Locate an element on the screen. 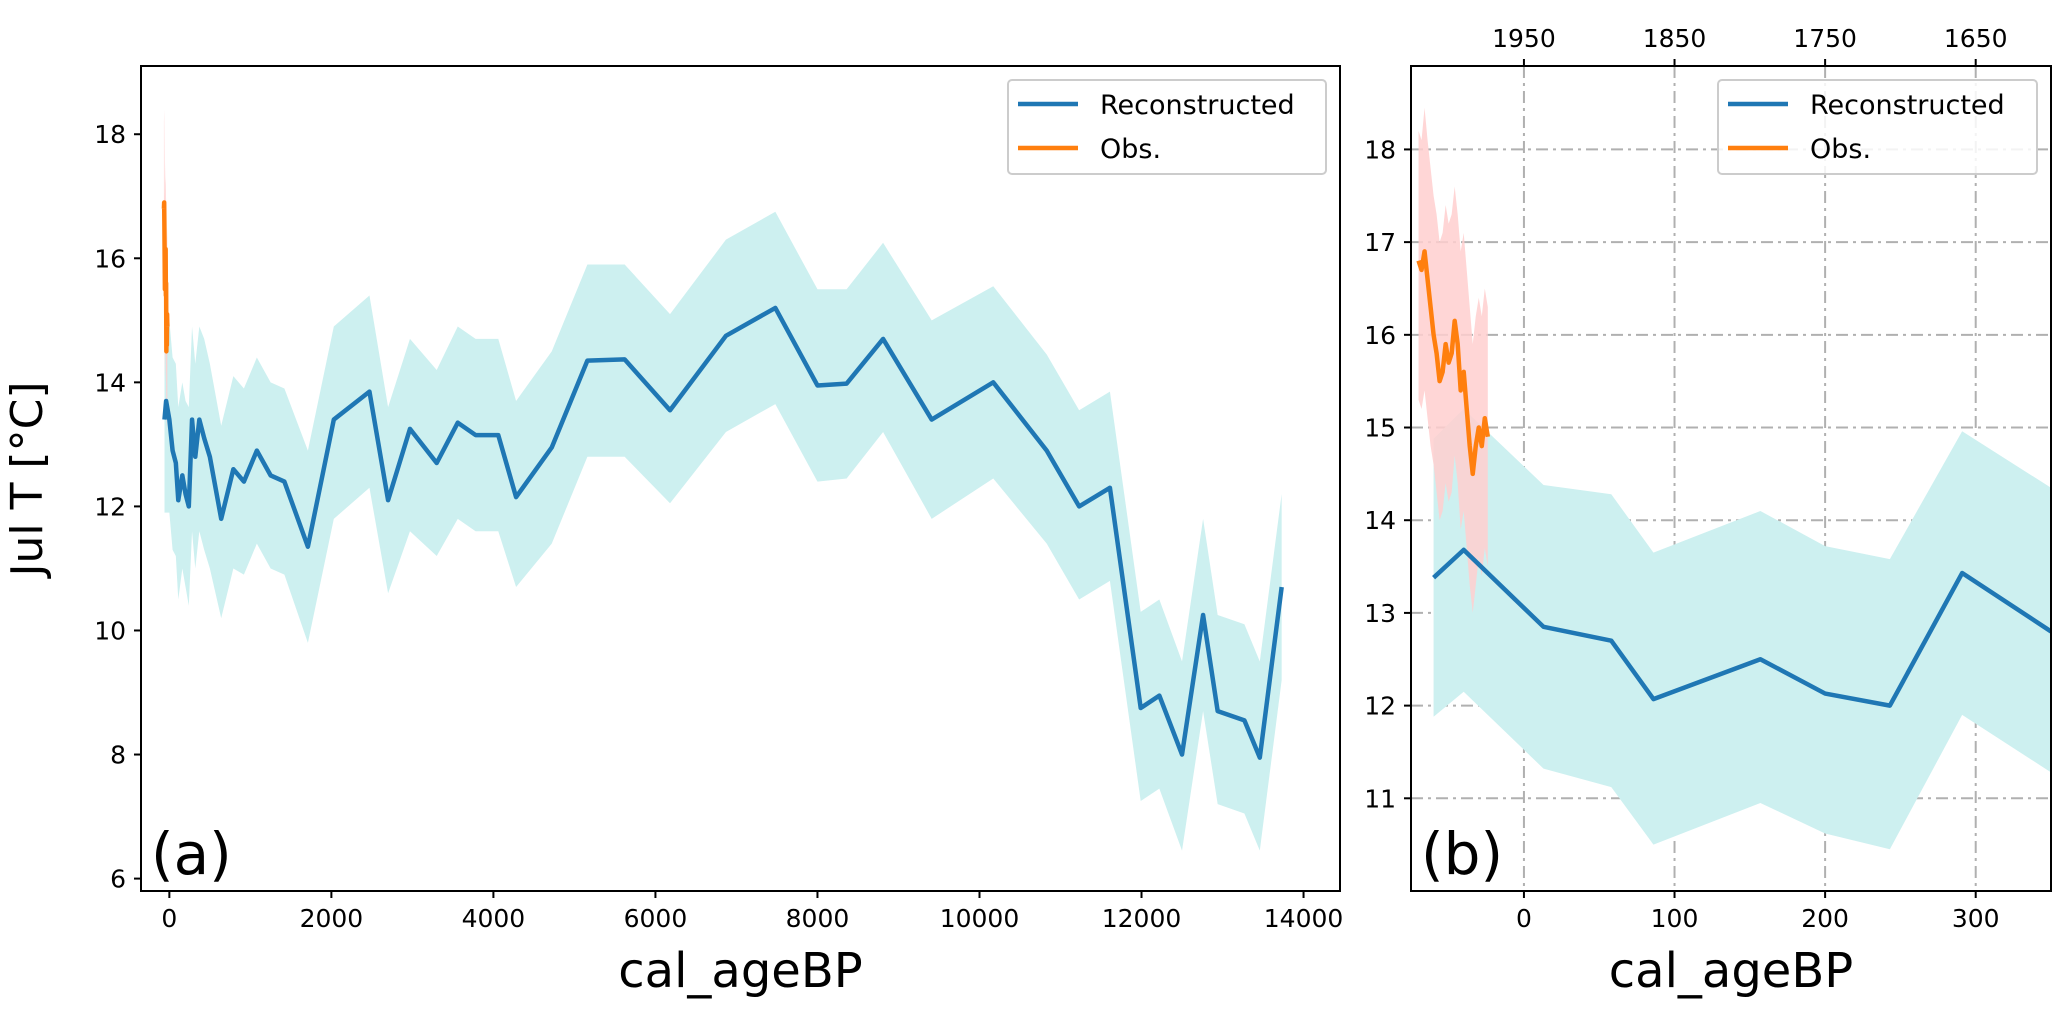  y-tick-label: 8 is located at coordinates (118, 755).